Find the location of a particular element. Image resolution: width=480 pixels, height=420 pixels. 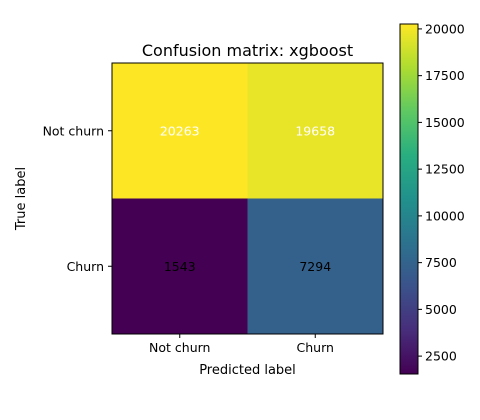

y-axis-label: True label is located at coordinates (21, 199).